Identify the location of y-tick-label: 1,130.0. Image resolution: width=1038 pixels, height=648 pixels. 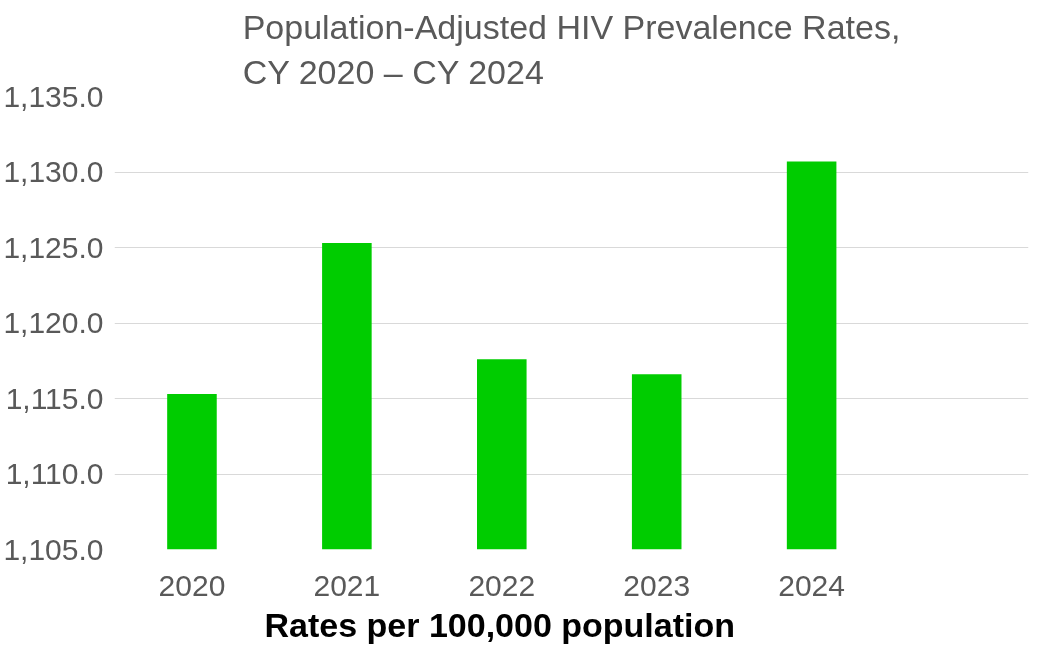
(53, 171).